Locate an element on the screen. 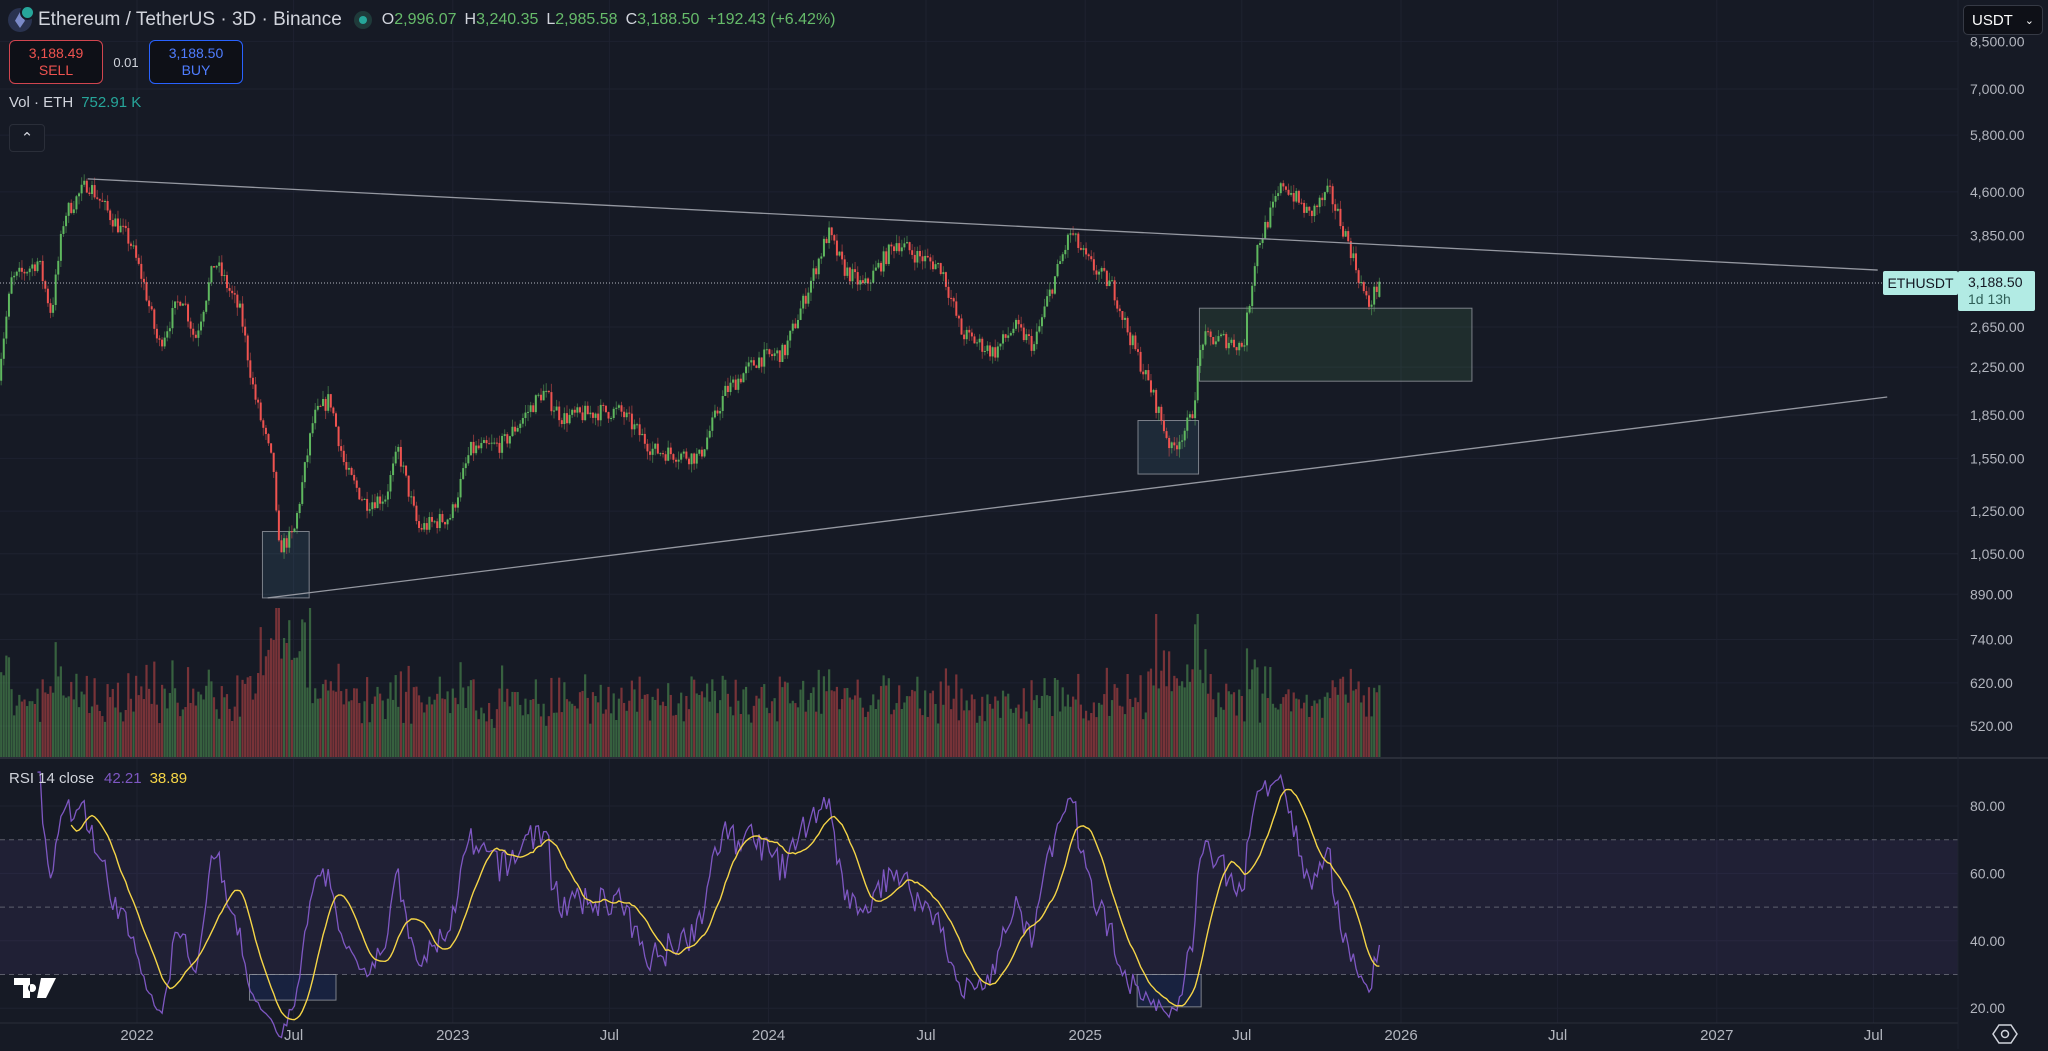 This screenshot has width=2048, height=1051. rsi-box is located at coordinates (292, 987).